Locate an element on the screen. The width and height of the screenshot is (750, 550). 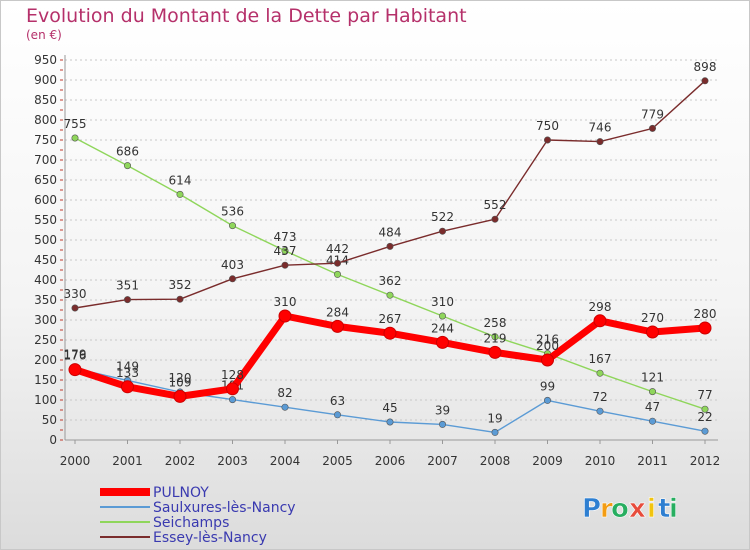
y-tick-label: 150 is located at coordinates (45, 380).